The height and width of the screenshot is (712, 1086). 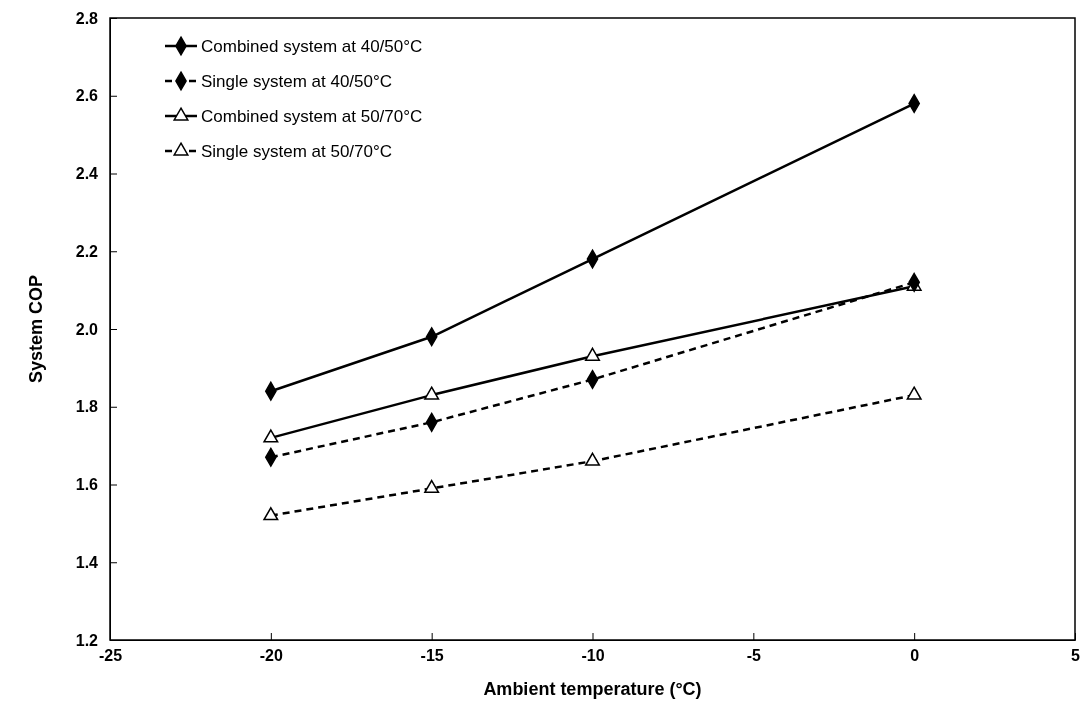 What do you see at coordinates (87, 18) in the screenshot?
I see `y-tick-label: 2.8` at bounding box center [87, 18].